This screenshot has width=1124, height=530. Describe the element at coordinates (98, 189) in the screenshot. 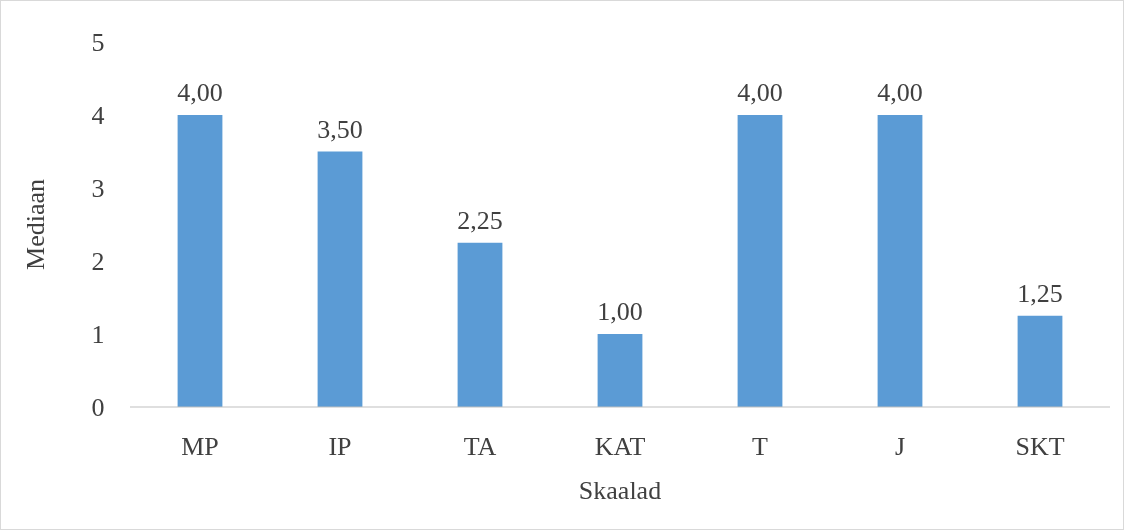

I see `y-tick-label: 3` at that location.